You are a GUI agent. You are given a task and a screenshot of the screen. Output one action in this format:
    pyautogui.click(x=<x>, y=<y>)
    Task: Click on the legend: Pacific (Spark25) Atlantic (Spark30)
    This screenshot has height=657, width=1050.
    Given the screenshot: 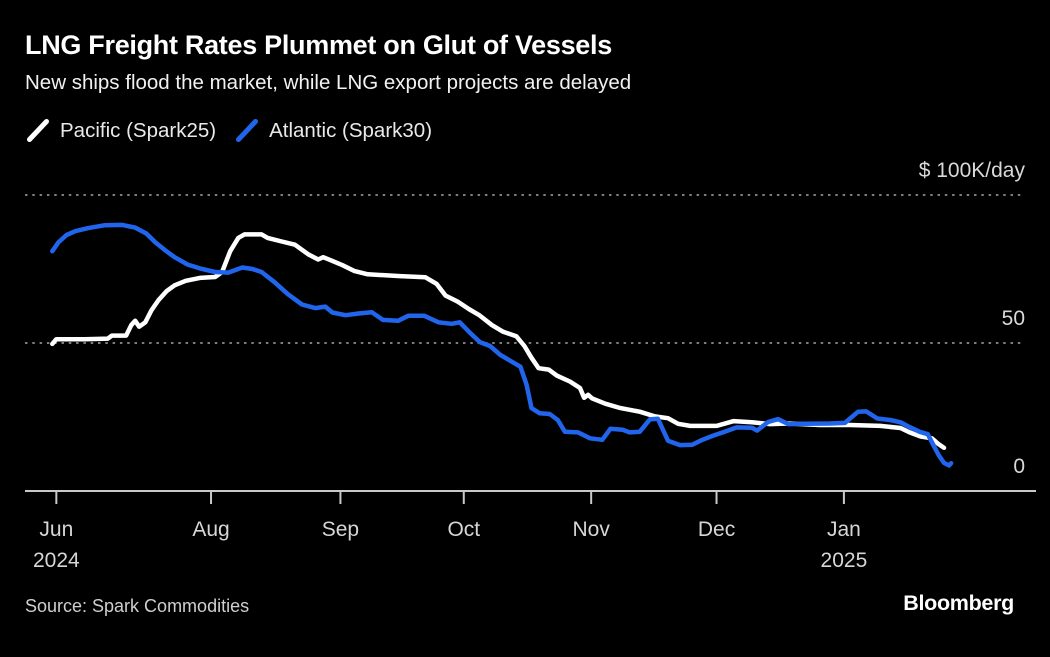 What is the action you would take?
    pyautogui.click(x=237, y=130)
    